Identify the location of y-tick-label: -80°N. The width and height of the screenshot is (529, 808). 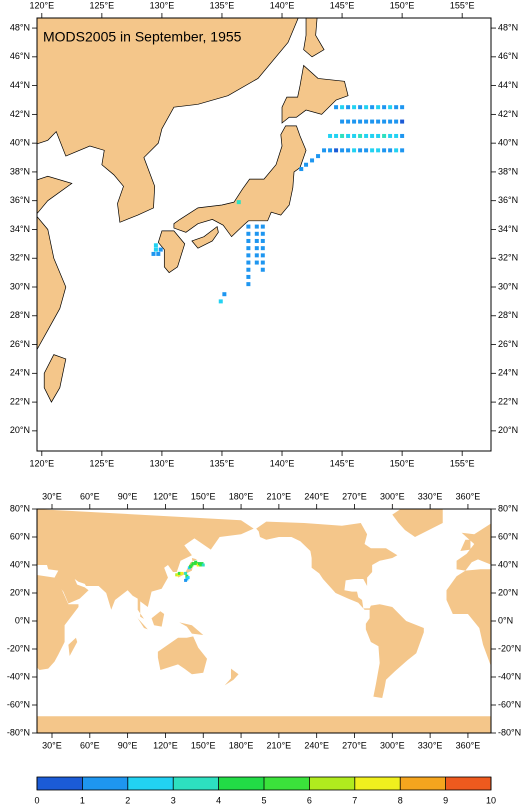
(18, 732).